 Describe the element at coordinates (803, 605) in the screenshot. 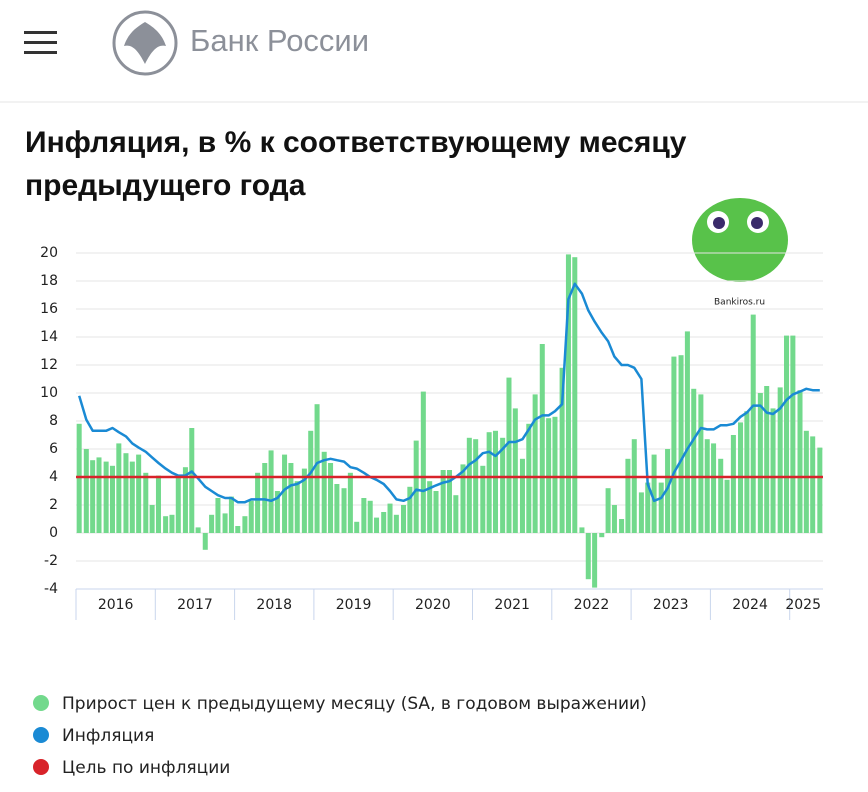

I see `x-tick-label: 2025` at that location.